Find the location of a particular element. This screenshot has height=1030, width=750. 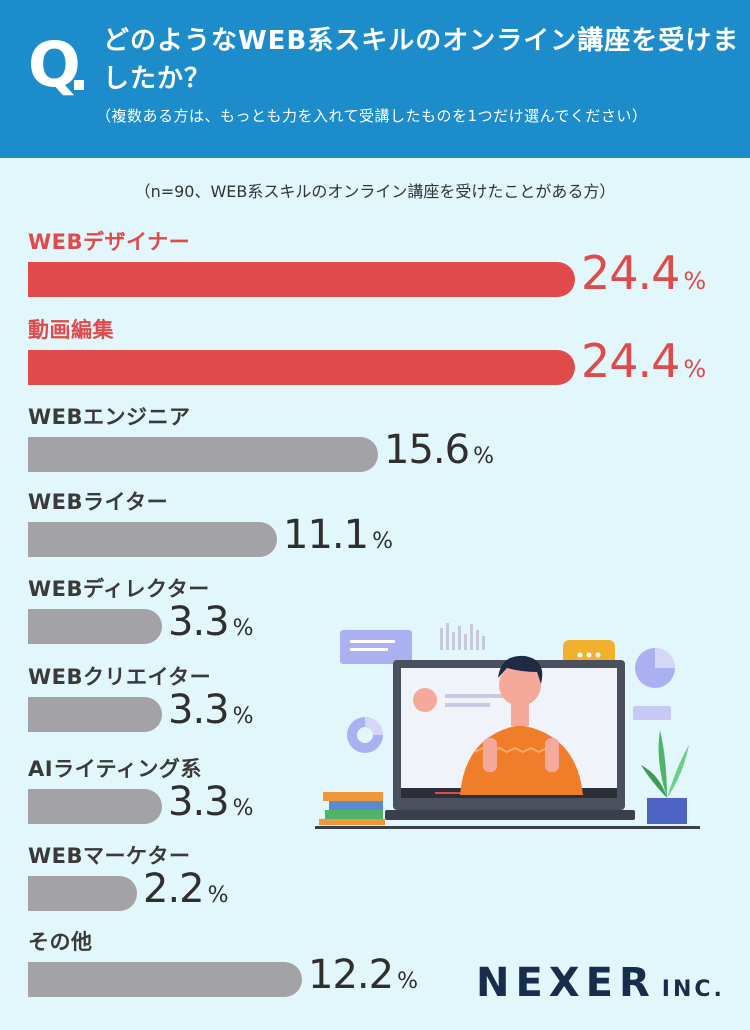

category-label: AIライティング系 is located at coordinates (115, 769).